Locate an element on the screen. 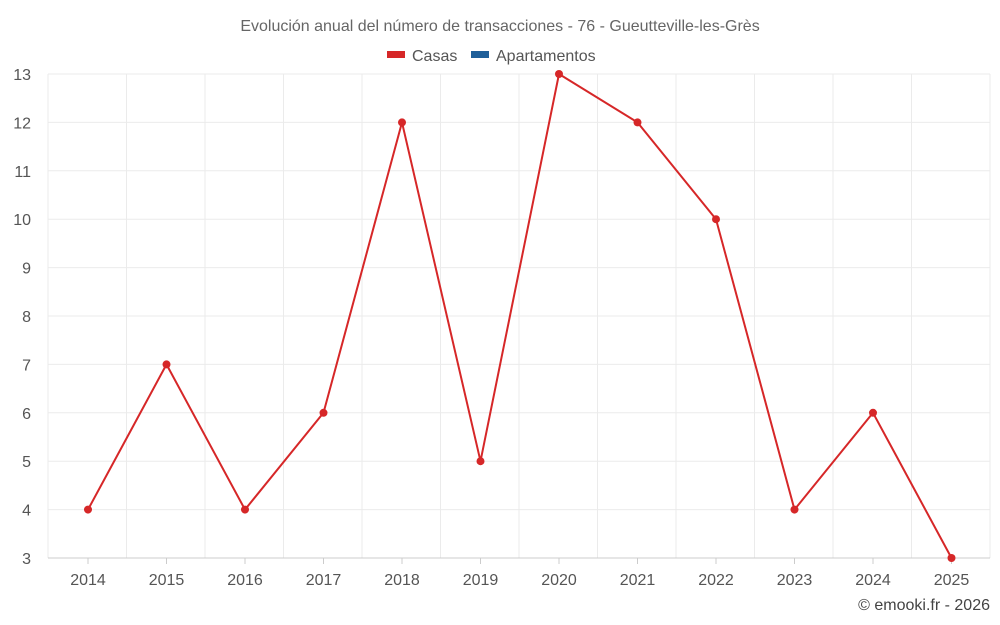 This screenshot has height=625, width=1000. data-point-casas-2016 is located at coordinates (245, 509).